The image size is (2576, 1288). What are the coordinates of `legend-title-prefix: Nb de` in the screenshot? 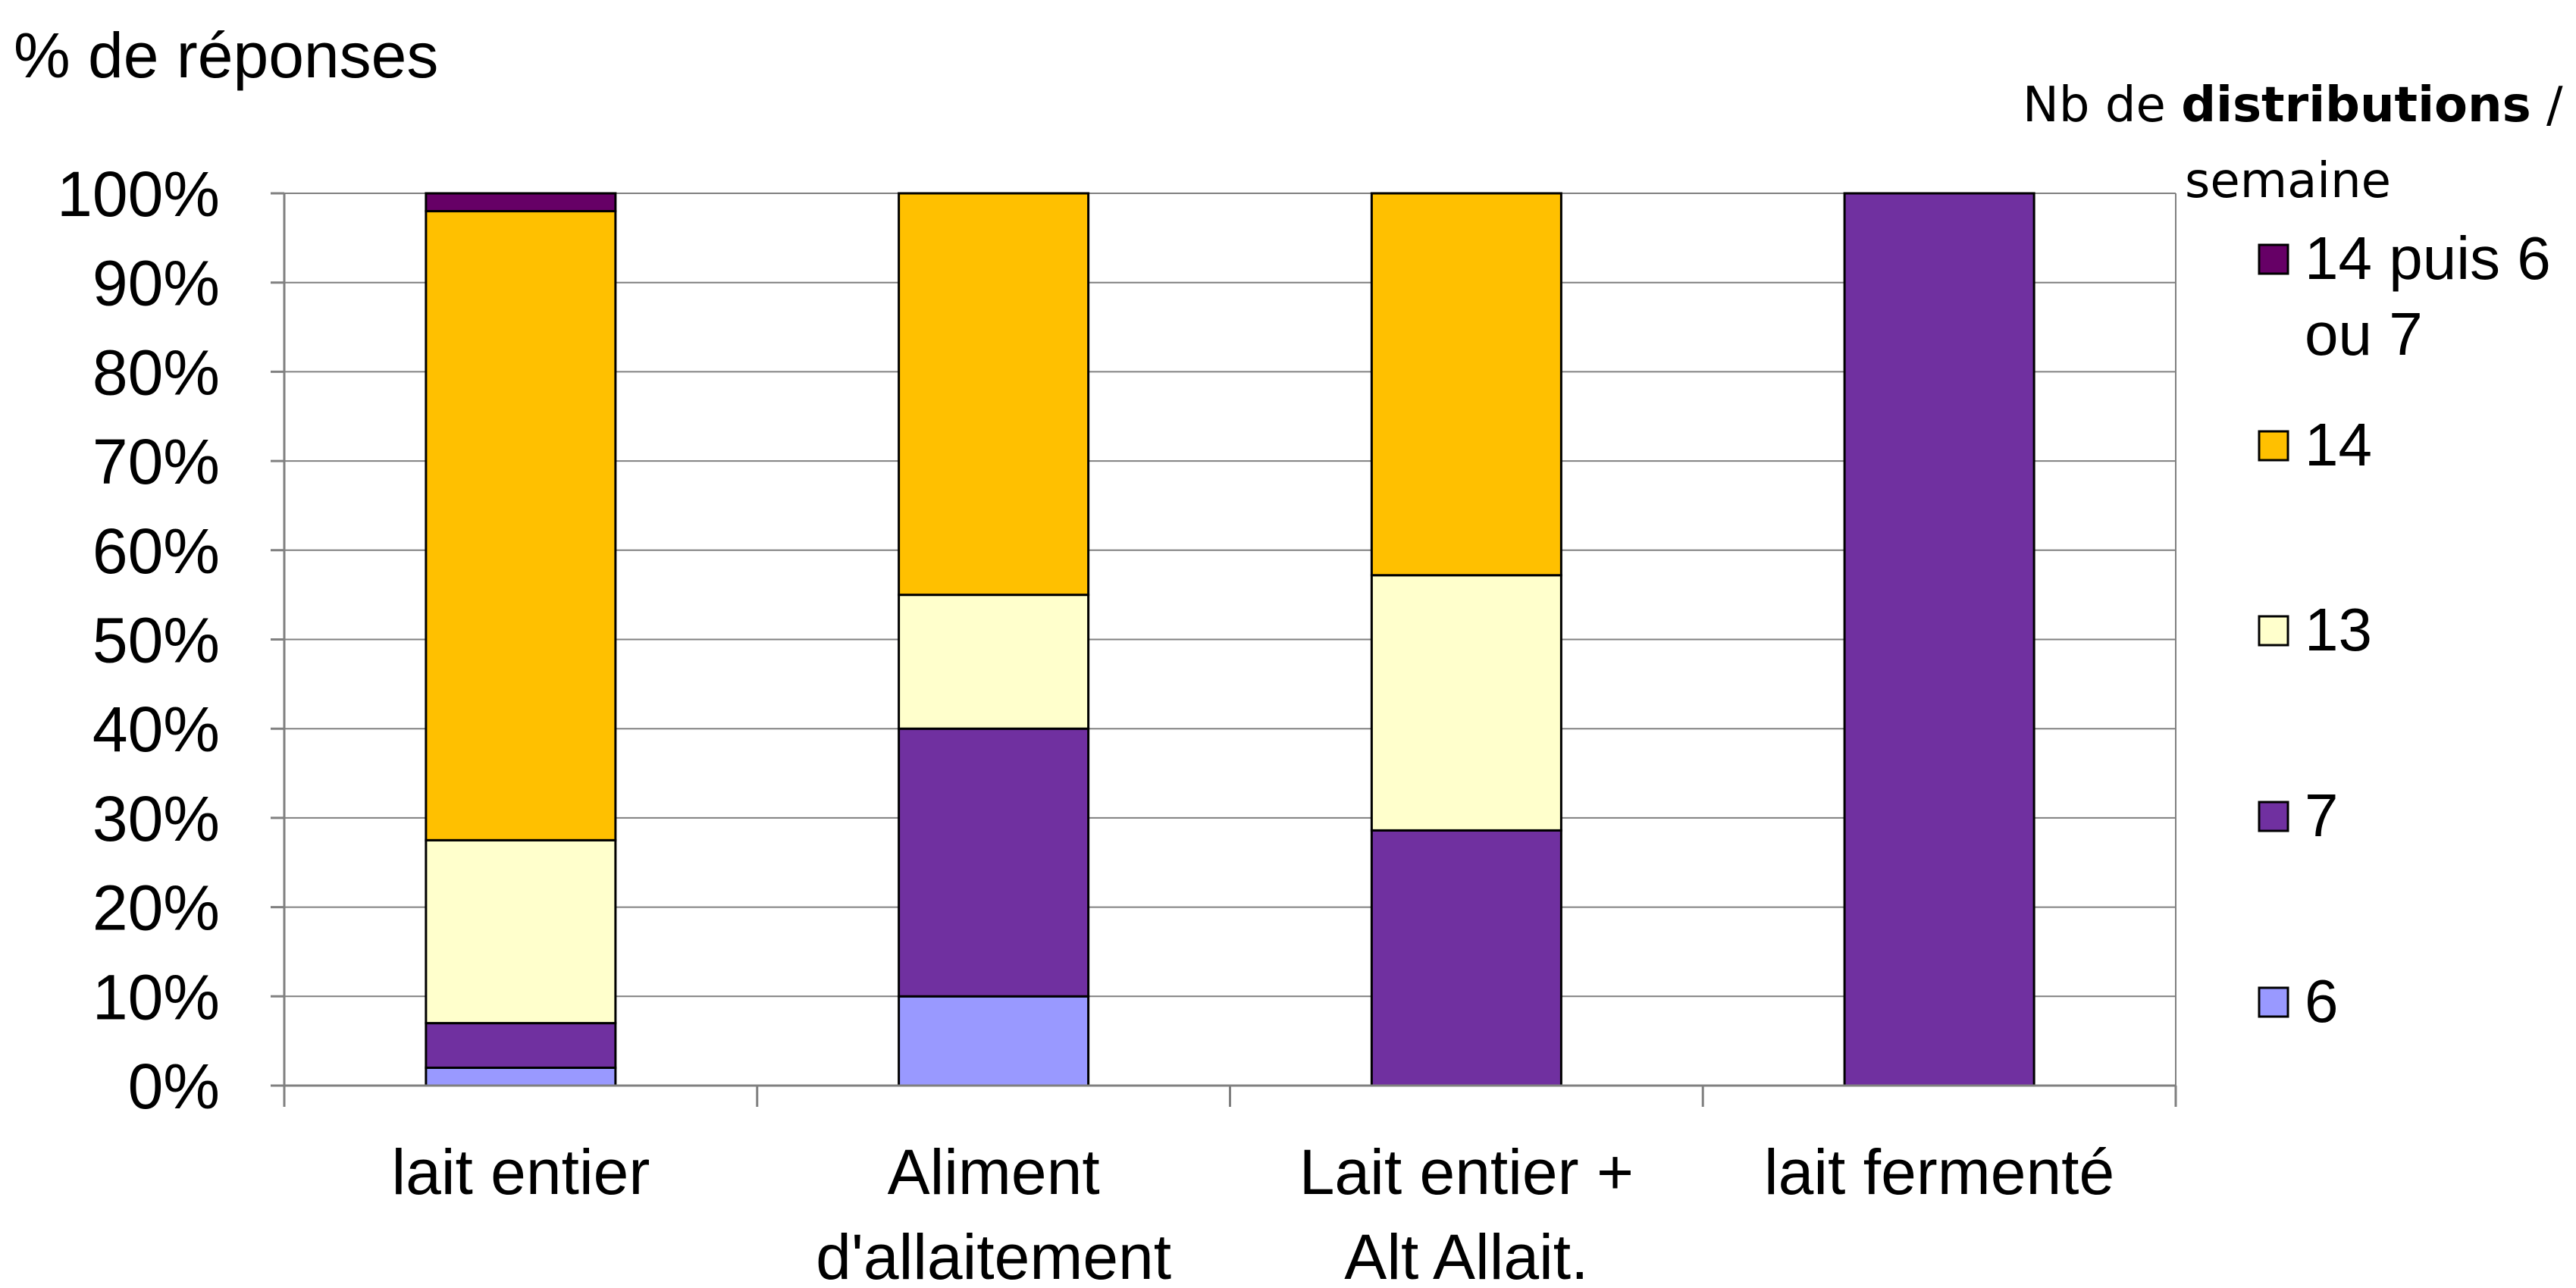 It's located at (2102, 105).